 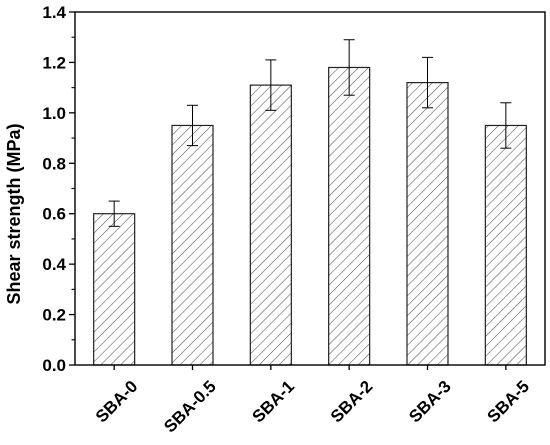 I want to click on x-tick-label: SBA-0.5, so click(x=190, y=407).